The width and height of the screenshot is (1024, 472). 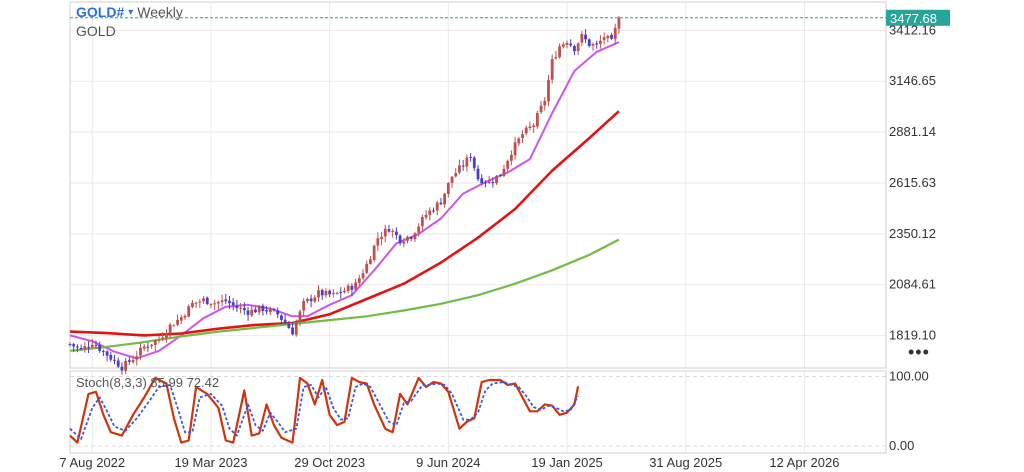 I want to click on stoch-panel-border, so click(x=478, y=412).